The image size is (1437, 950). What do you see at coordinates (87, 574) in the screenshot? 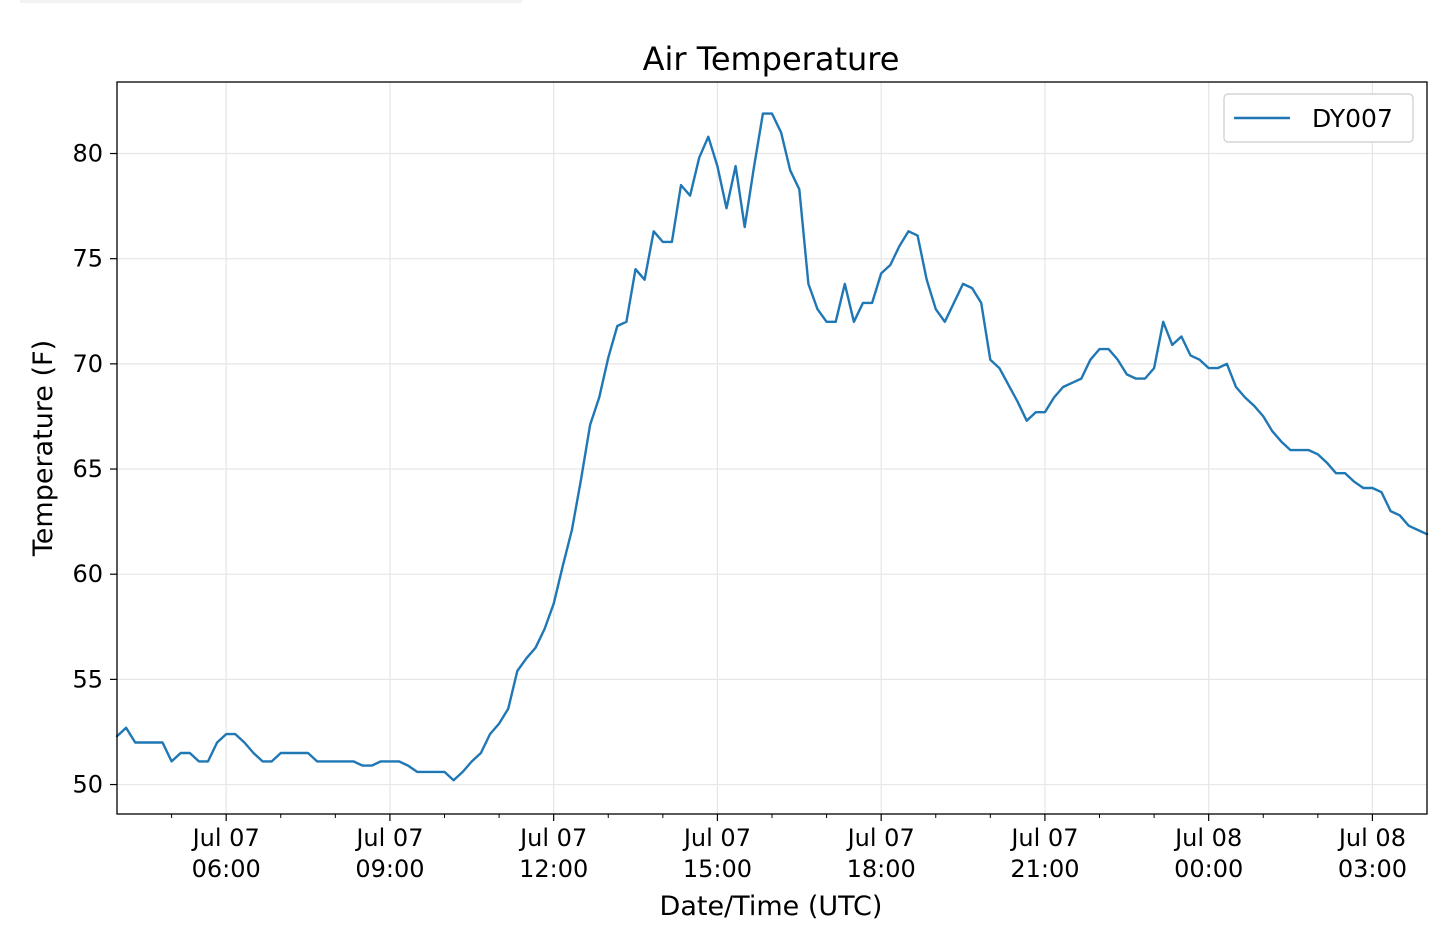
I see `y-tick-label: 60` at bounding box center [87, 574].